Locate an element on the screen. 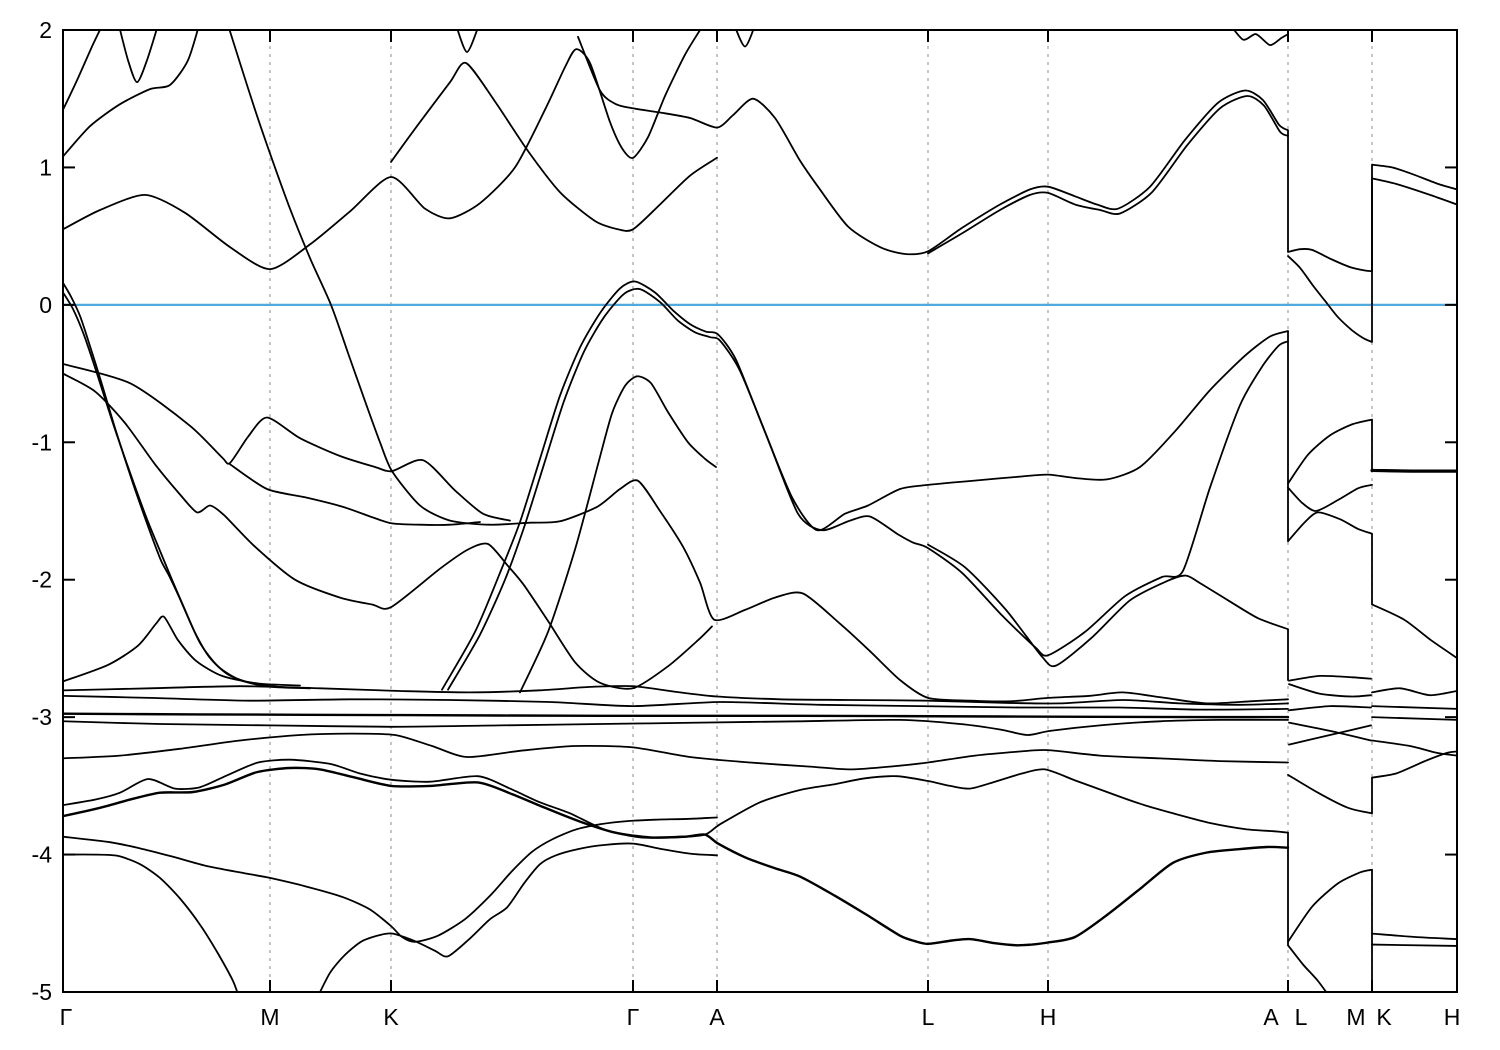 The width and height of the screenshot is (1500, 1050). y-axis-label: 0 is located at coordinates (45, 305).